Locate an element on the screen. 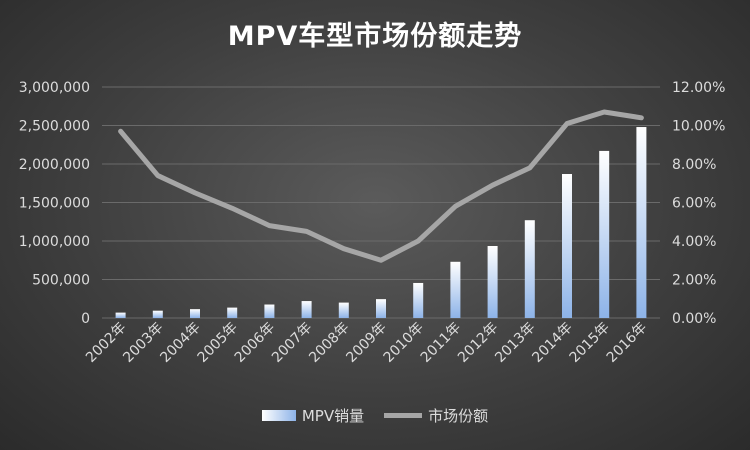 The height and width of the screenshot is (450, 750). legend-item-share: 市场份额 is located at coordinates (436, 415).